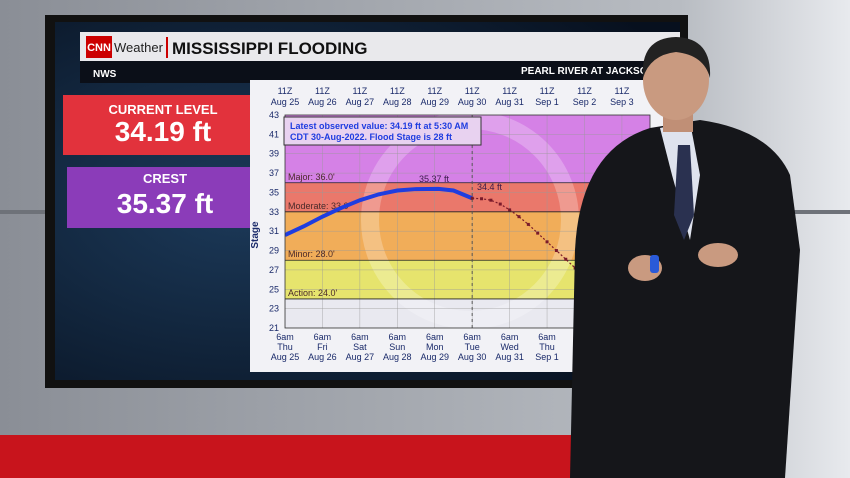 This screenshot has height=478, width=850. I want to click on tie, so click(684, 192).